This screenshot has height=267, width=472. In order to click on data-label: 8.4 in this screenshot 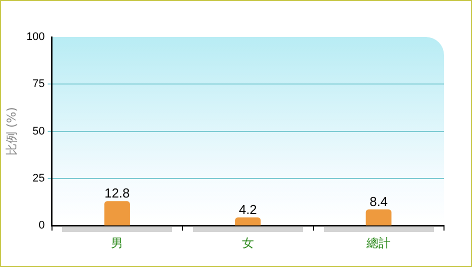, I will do `click(379, 201)`.